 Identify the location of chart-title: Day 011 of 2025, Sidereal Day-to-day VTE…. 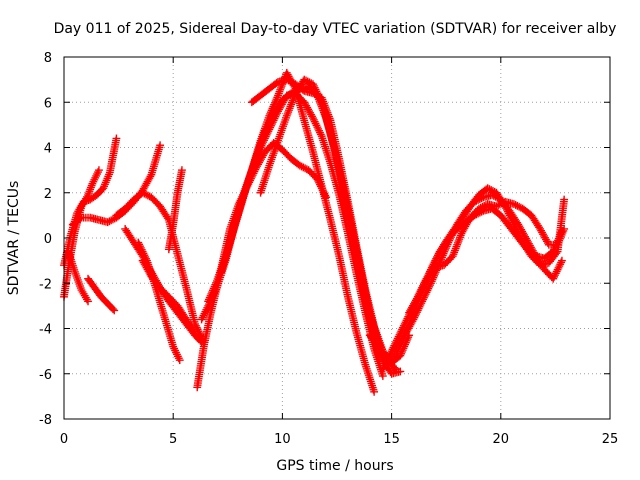
(335, 29).